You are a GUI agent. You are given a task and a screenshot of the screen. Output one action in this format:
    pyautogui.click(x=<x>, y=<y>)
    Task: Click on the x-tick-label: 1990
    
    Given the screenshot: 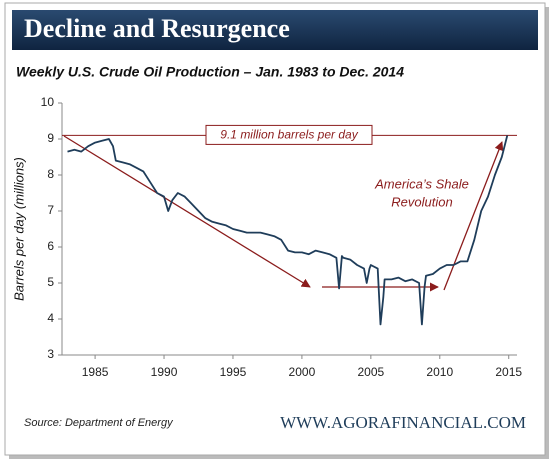 What is the action you would take?
    pyautogui.click(x=164, y=372)
    